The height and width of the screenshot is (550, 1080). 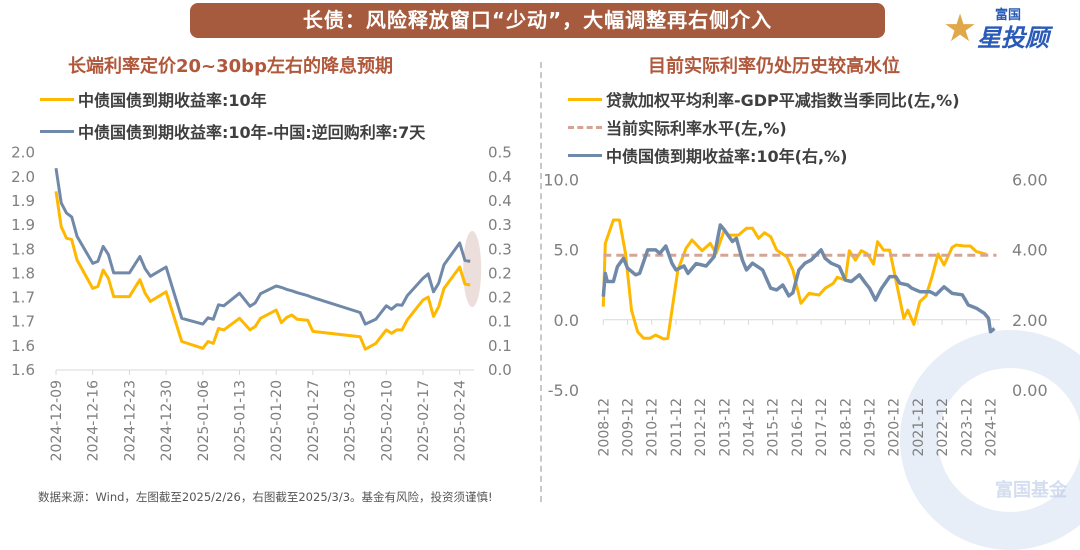 What do you see at coordinates (94, 420) in the screenshot?
I see `x-tick-label: 2024-12-16` at bounding box center [94, 420].